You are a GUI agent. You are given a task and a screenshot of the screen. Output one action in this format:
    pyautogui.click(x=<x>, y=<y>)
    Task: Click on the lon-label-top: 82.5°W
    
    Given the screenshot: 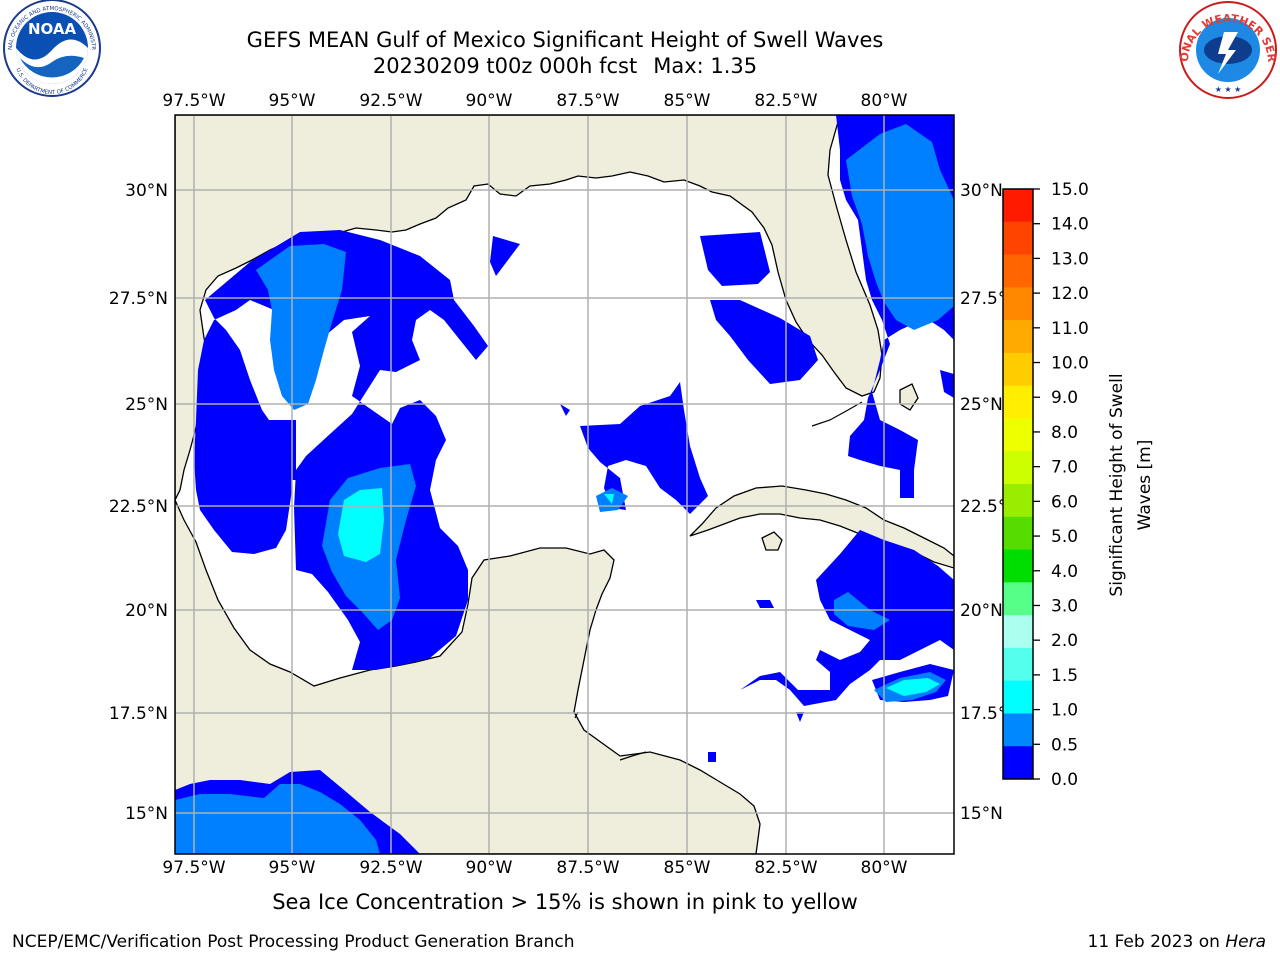 What is the action you would take?
    pyautogui.click(x=785, y=101)
    